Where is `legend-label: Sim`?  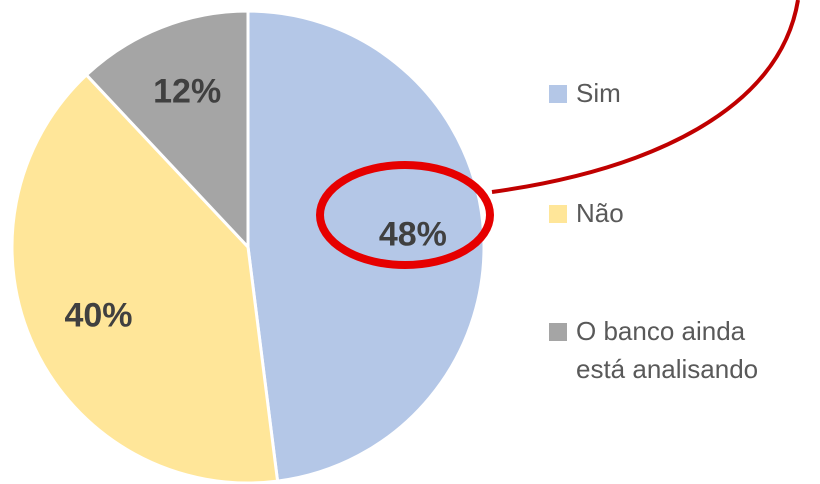 legend-label: Sim is located at coordinates (598, 93).